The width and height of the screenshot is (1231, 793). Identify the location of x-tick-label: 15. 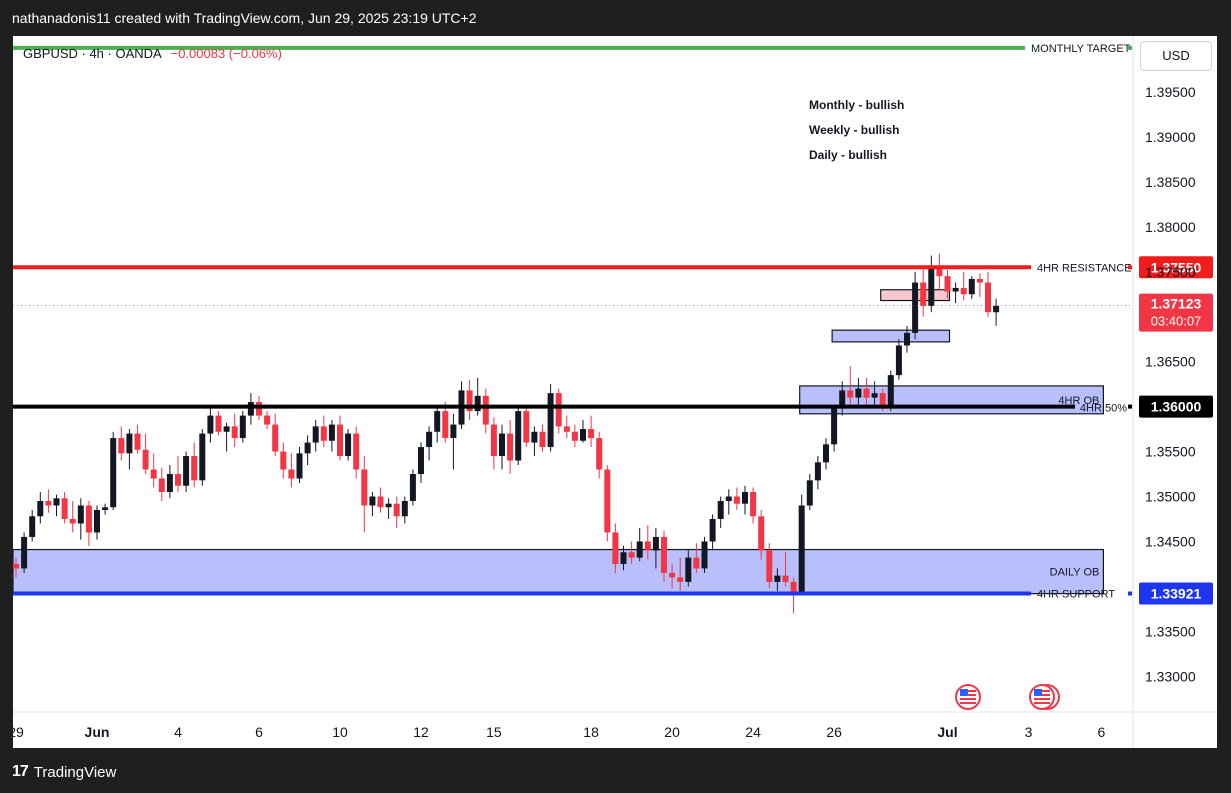
(494, 732).